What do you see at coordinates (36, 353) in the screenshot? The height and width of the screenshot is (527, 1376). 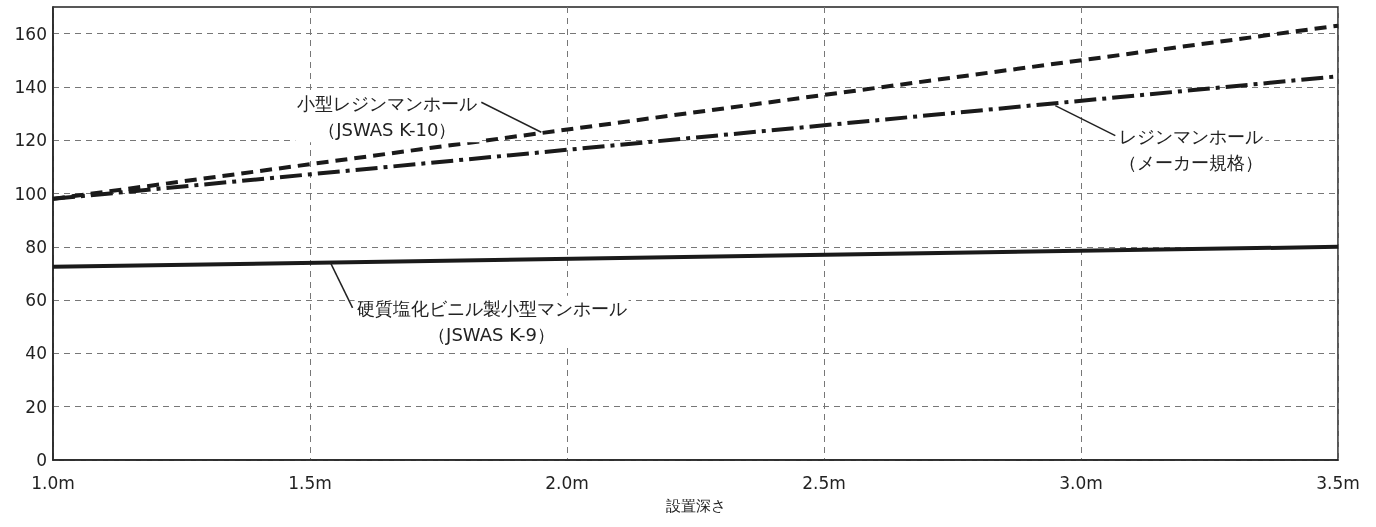 I see `y-tick-label: 40` at bounding box center [36, 353].